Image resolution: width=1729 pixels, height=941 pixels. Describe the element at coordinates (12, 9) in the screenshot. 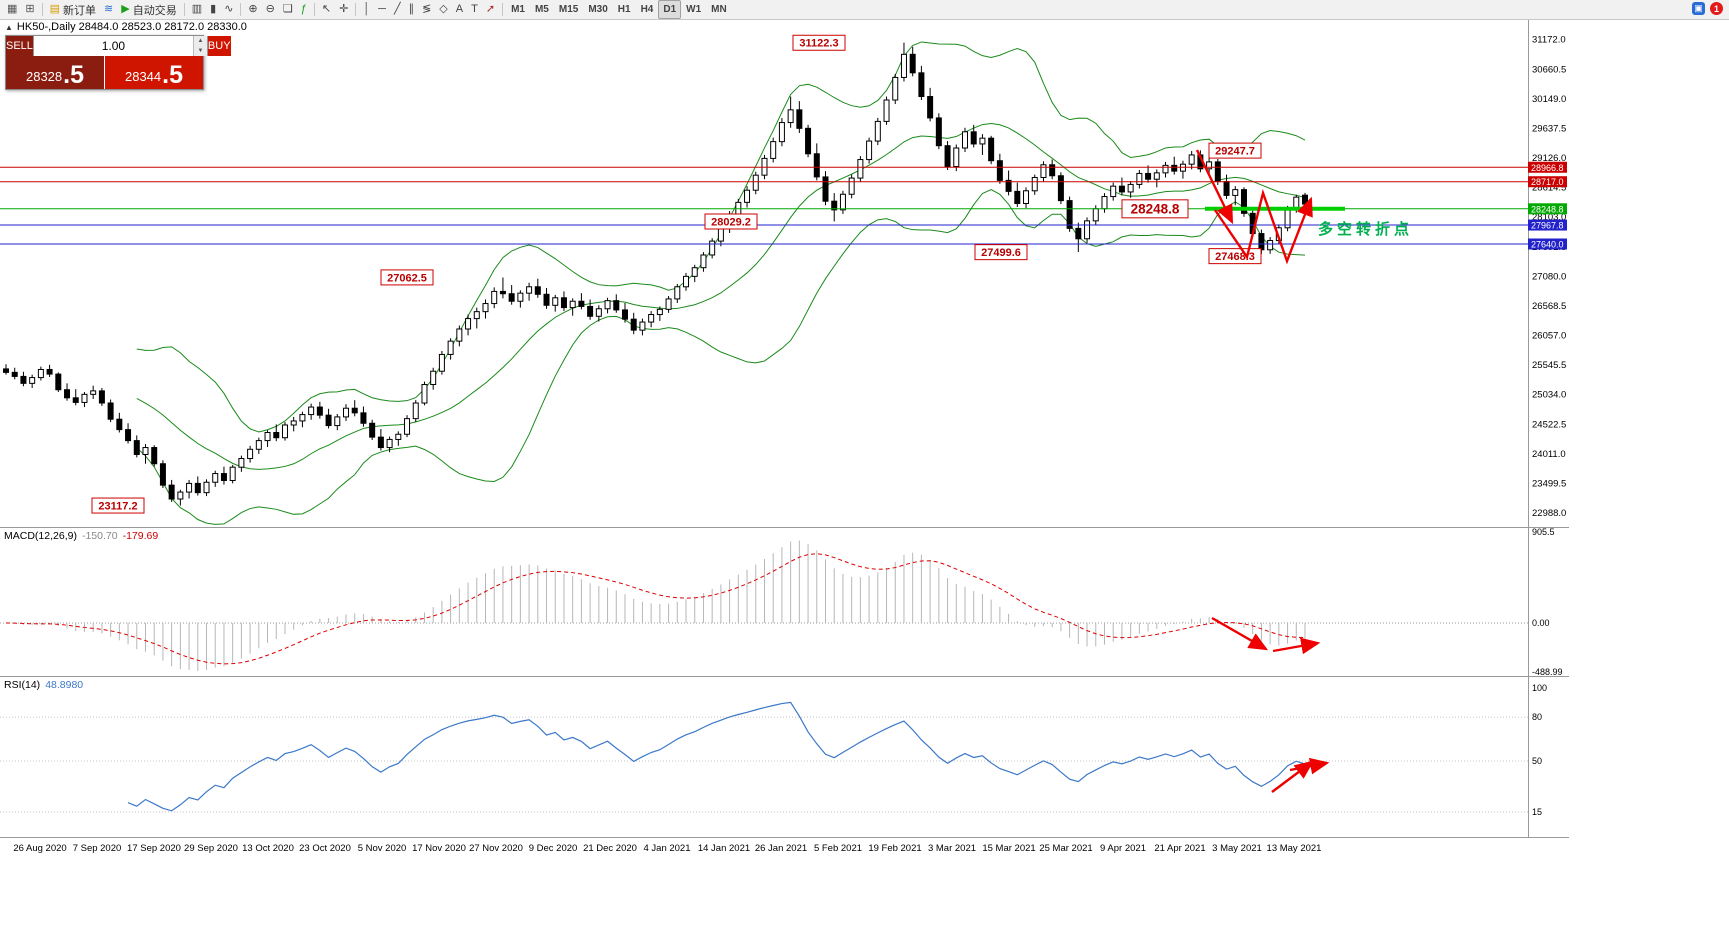

I see `new-chart-icon: ▦` at that location.